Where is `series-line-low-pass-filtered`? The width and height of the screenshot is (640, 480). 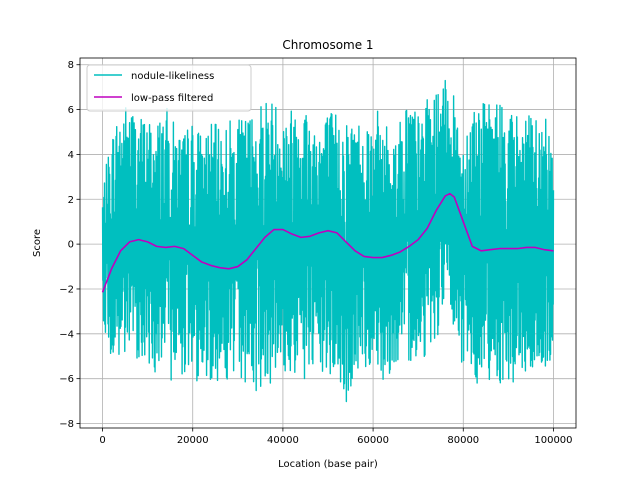 series-line-low-pass-filtered is located at coordinates (327, 242).